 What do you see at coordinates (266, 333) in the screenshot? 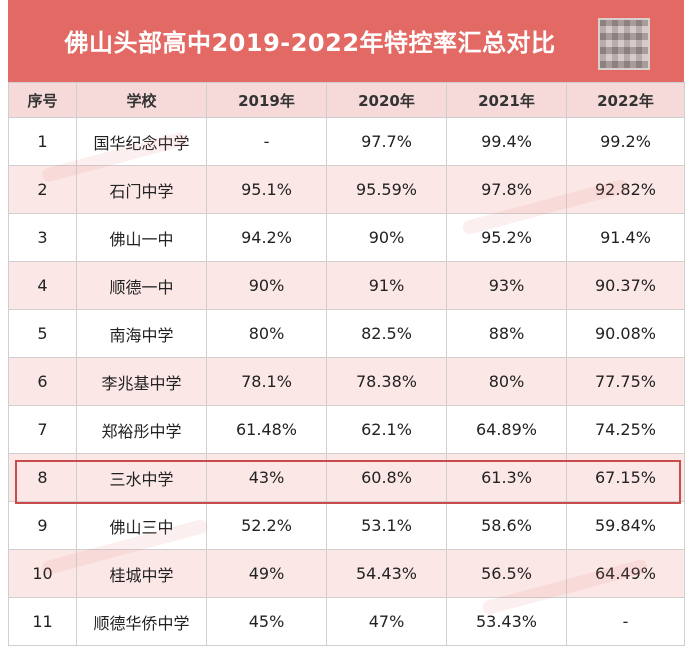
I see `cell-2019: 80%` at bounding box center [266, 333].